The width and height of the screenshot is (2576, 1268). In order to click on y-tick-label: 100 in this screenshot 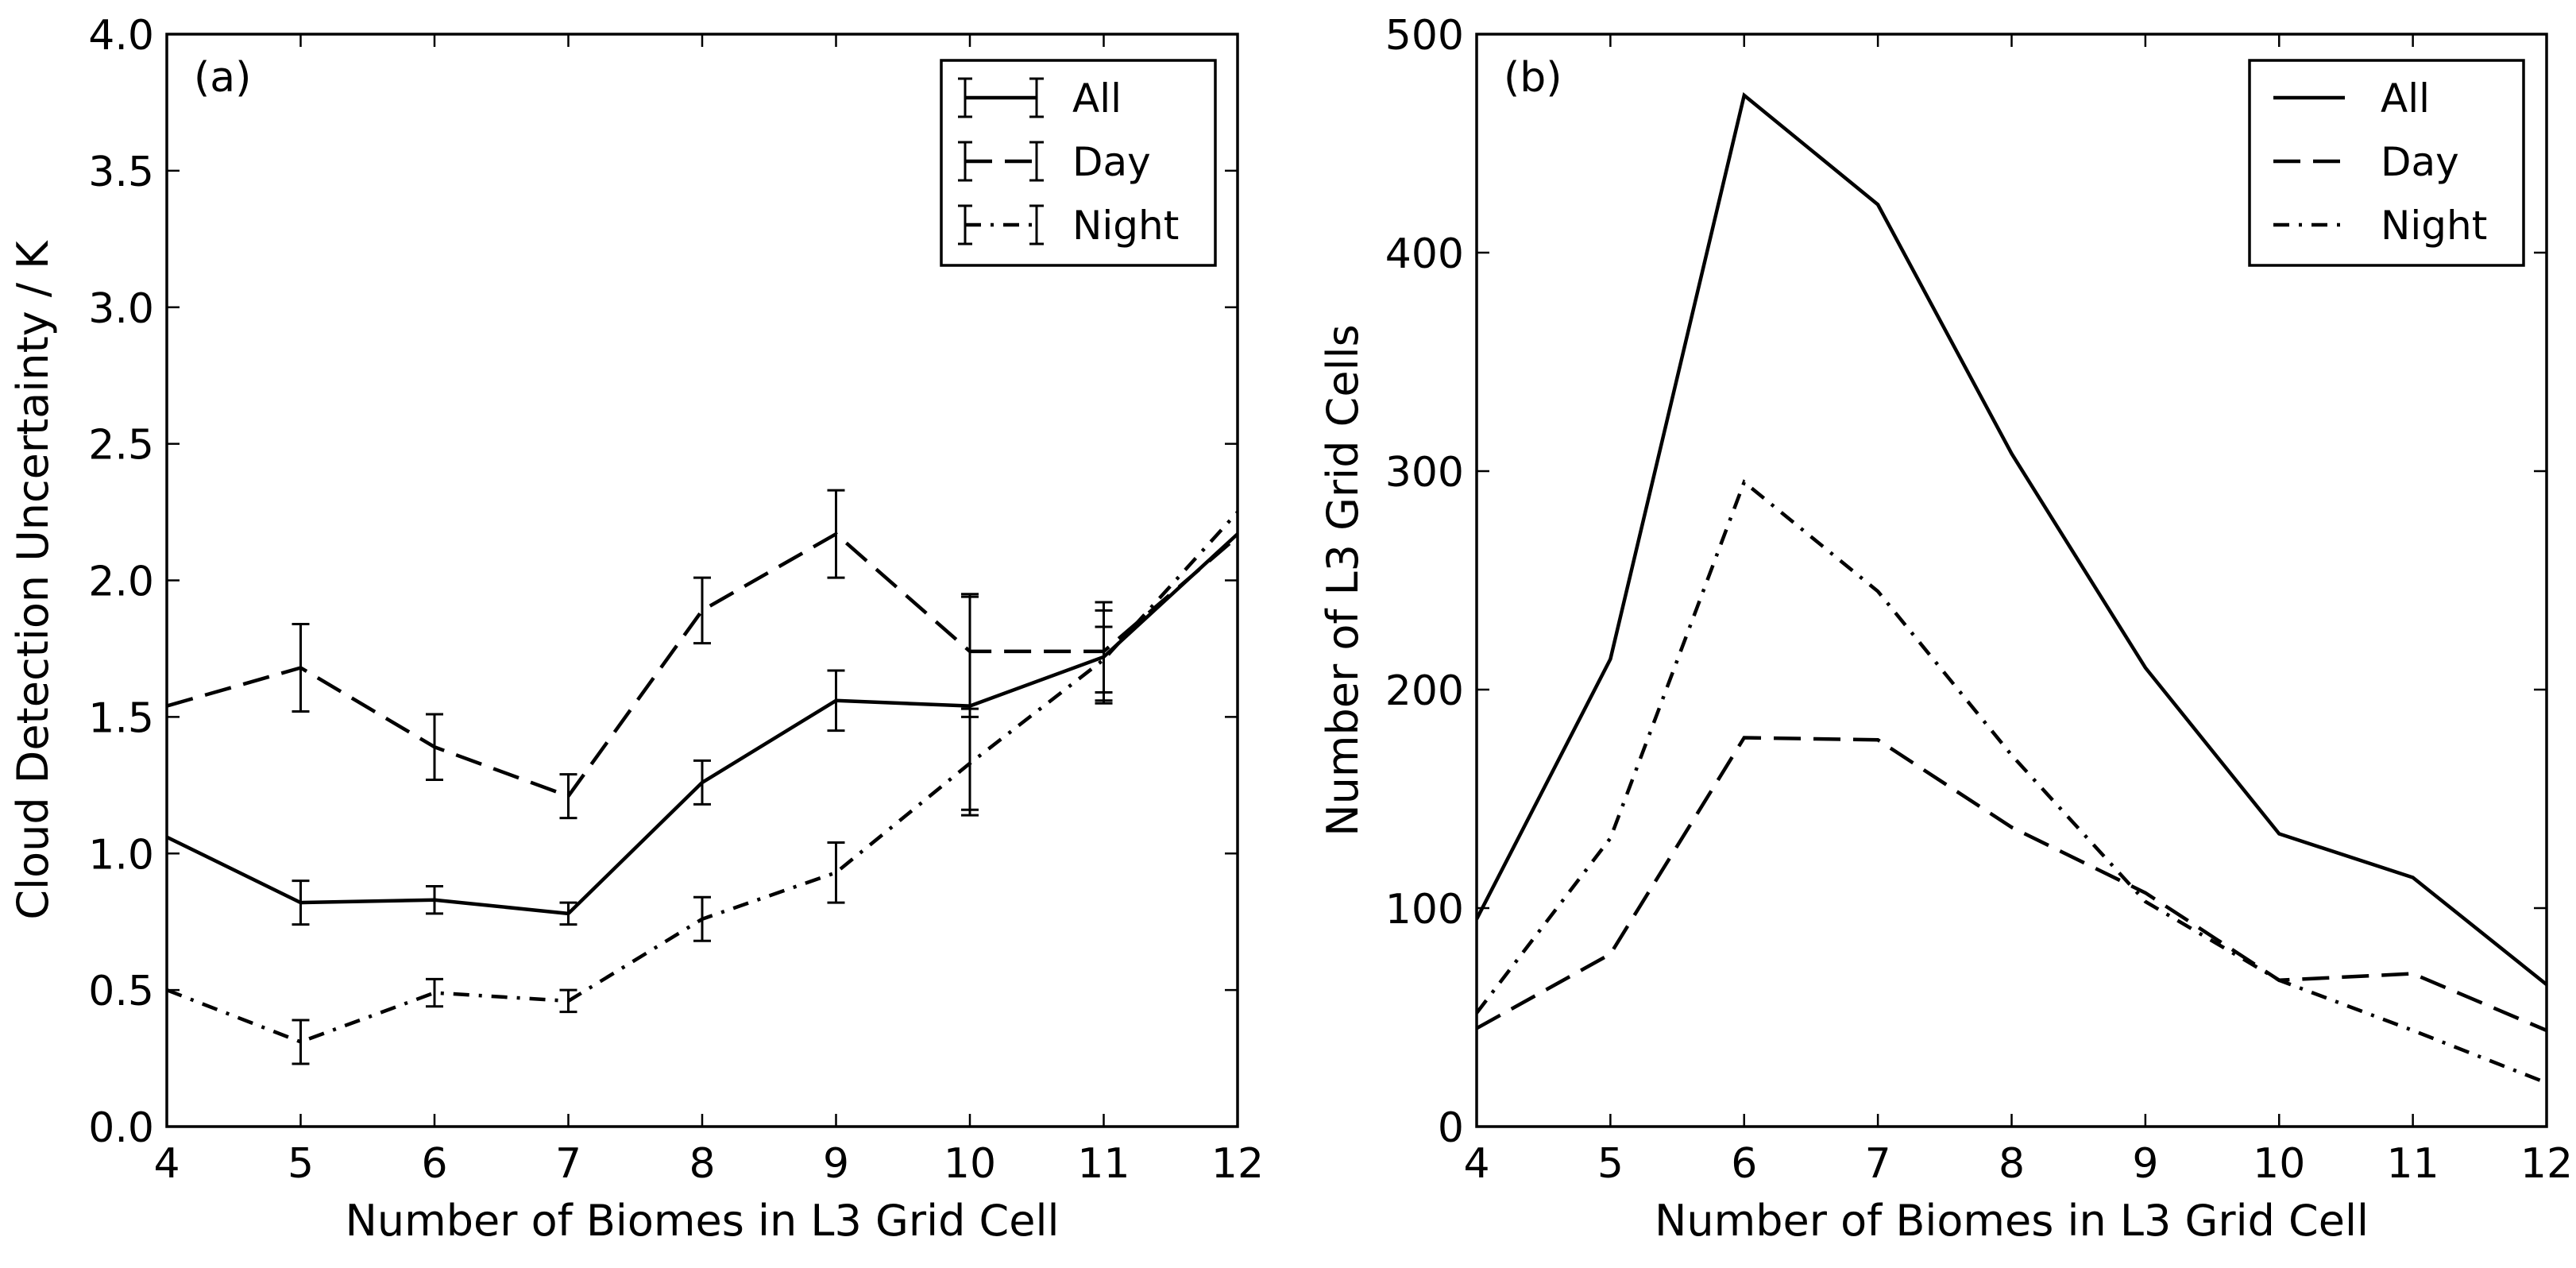, I will do `click(1424, 910)`.